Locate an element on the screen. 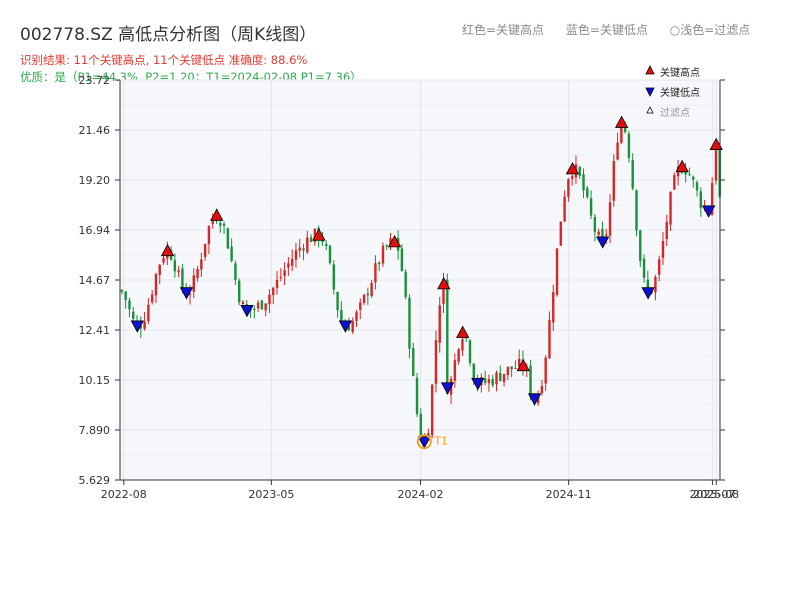 The image size is (800, 600). legend-filtered-icon is located at coordinates (650, 110).